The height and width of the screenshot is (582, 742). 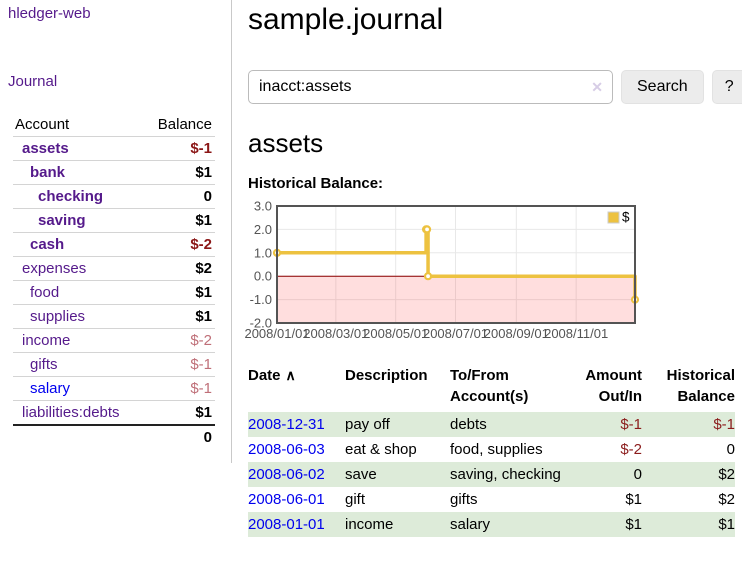 I want to click on search-input-wrap: ✕, so click(x=430, y=87).